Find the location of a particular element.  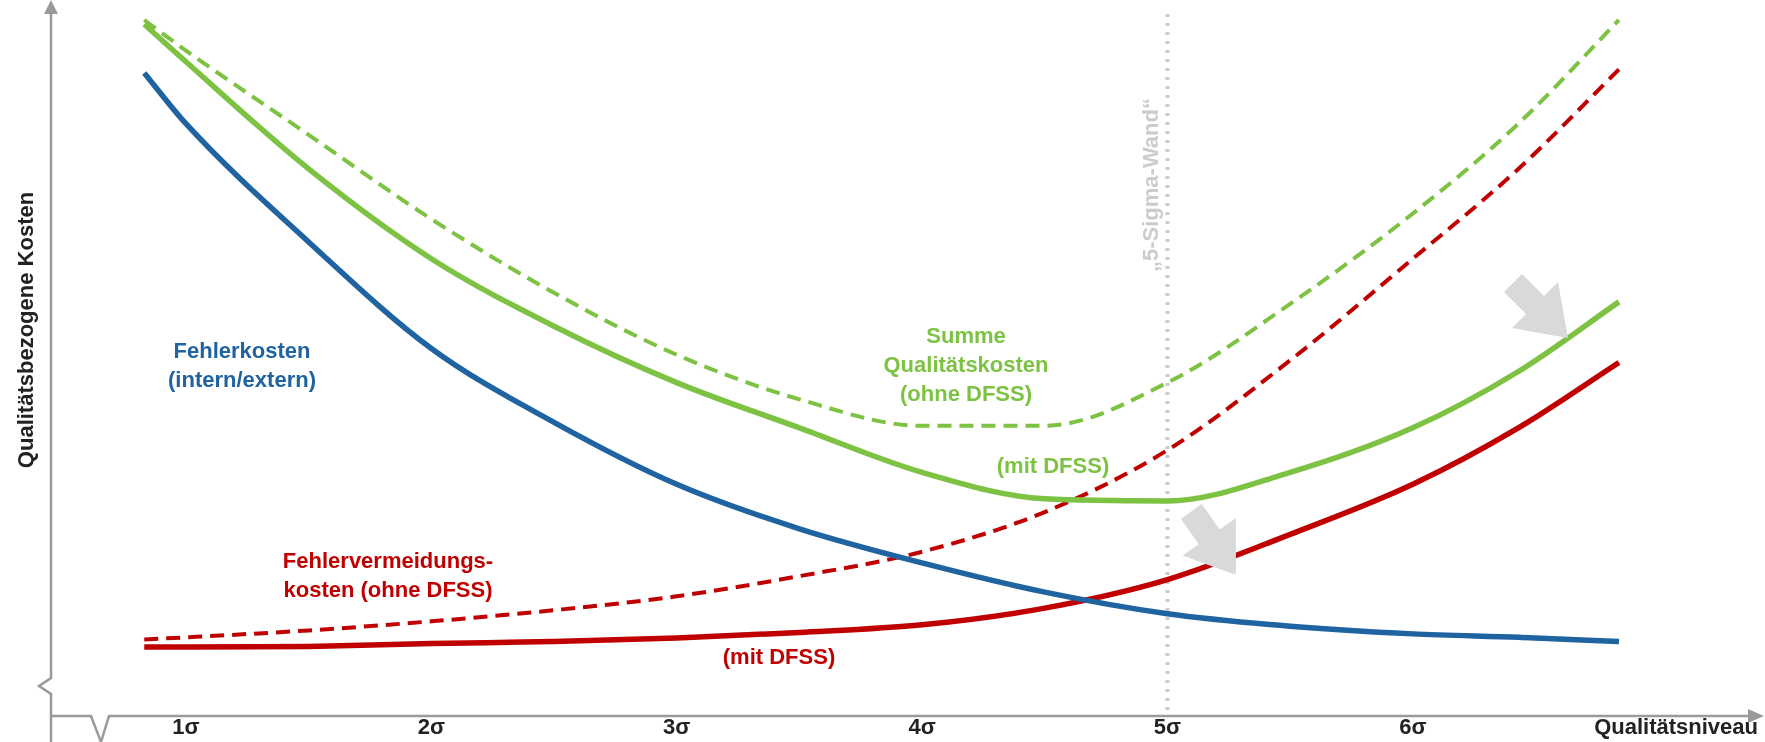

x-tick-label: 1σ is located at coordinates (186, 727).